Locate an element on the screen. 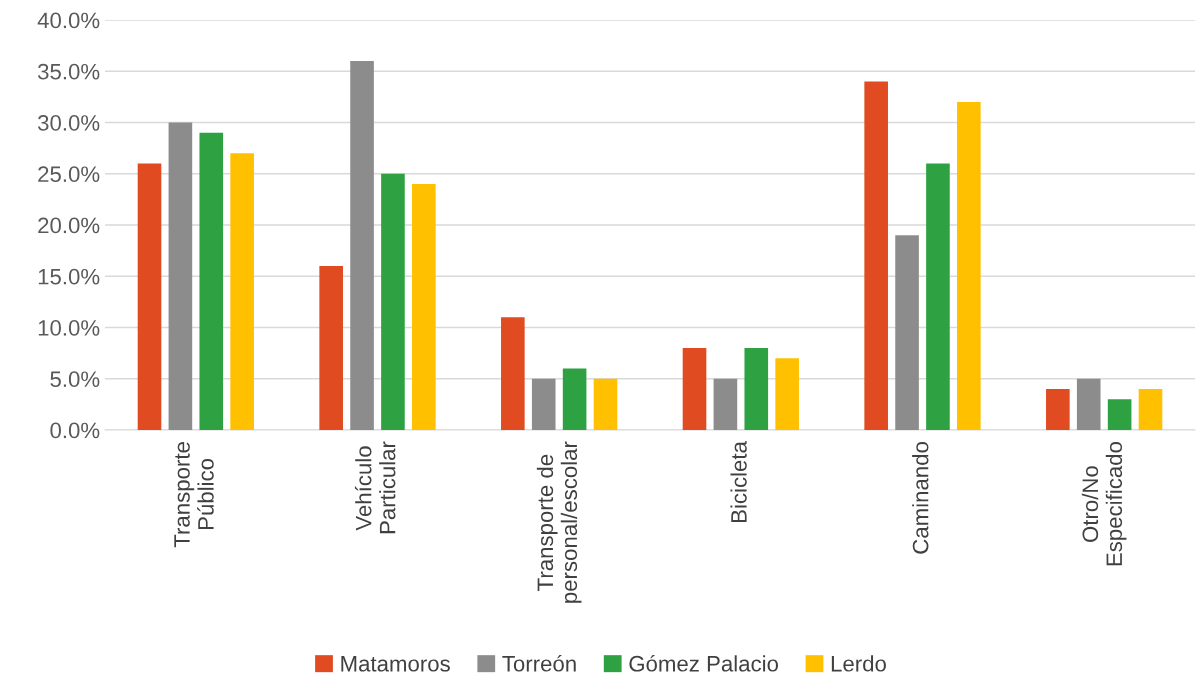 Image resolution: width=1202 pixels, height=696 pixels. y-tick-label: 15.0% is located at coordinates (69, 276).